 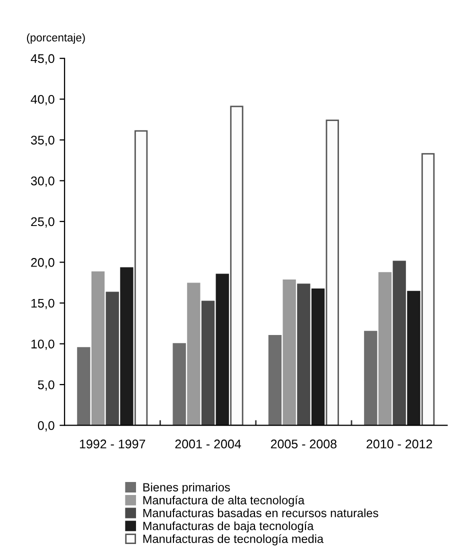 I want to click on legend-label: Manufacturas de tecnología media, so click(x=233, y=540).